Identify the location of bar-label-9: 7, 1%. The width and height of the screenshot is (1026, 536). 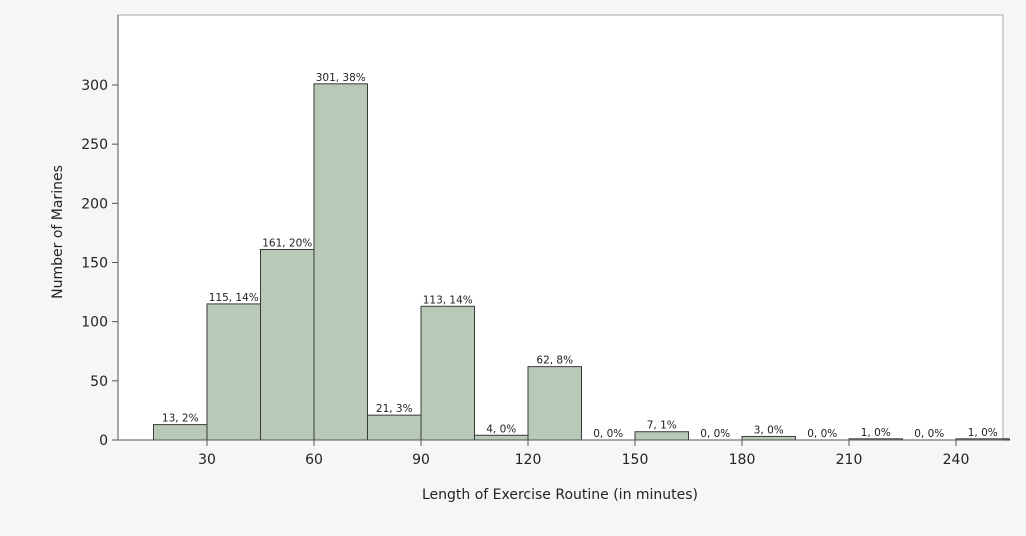
(662, 426).